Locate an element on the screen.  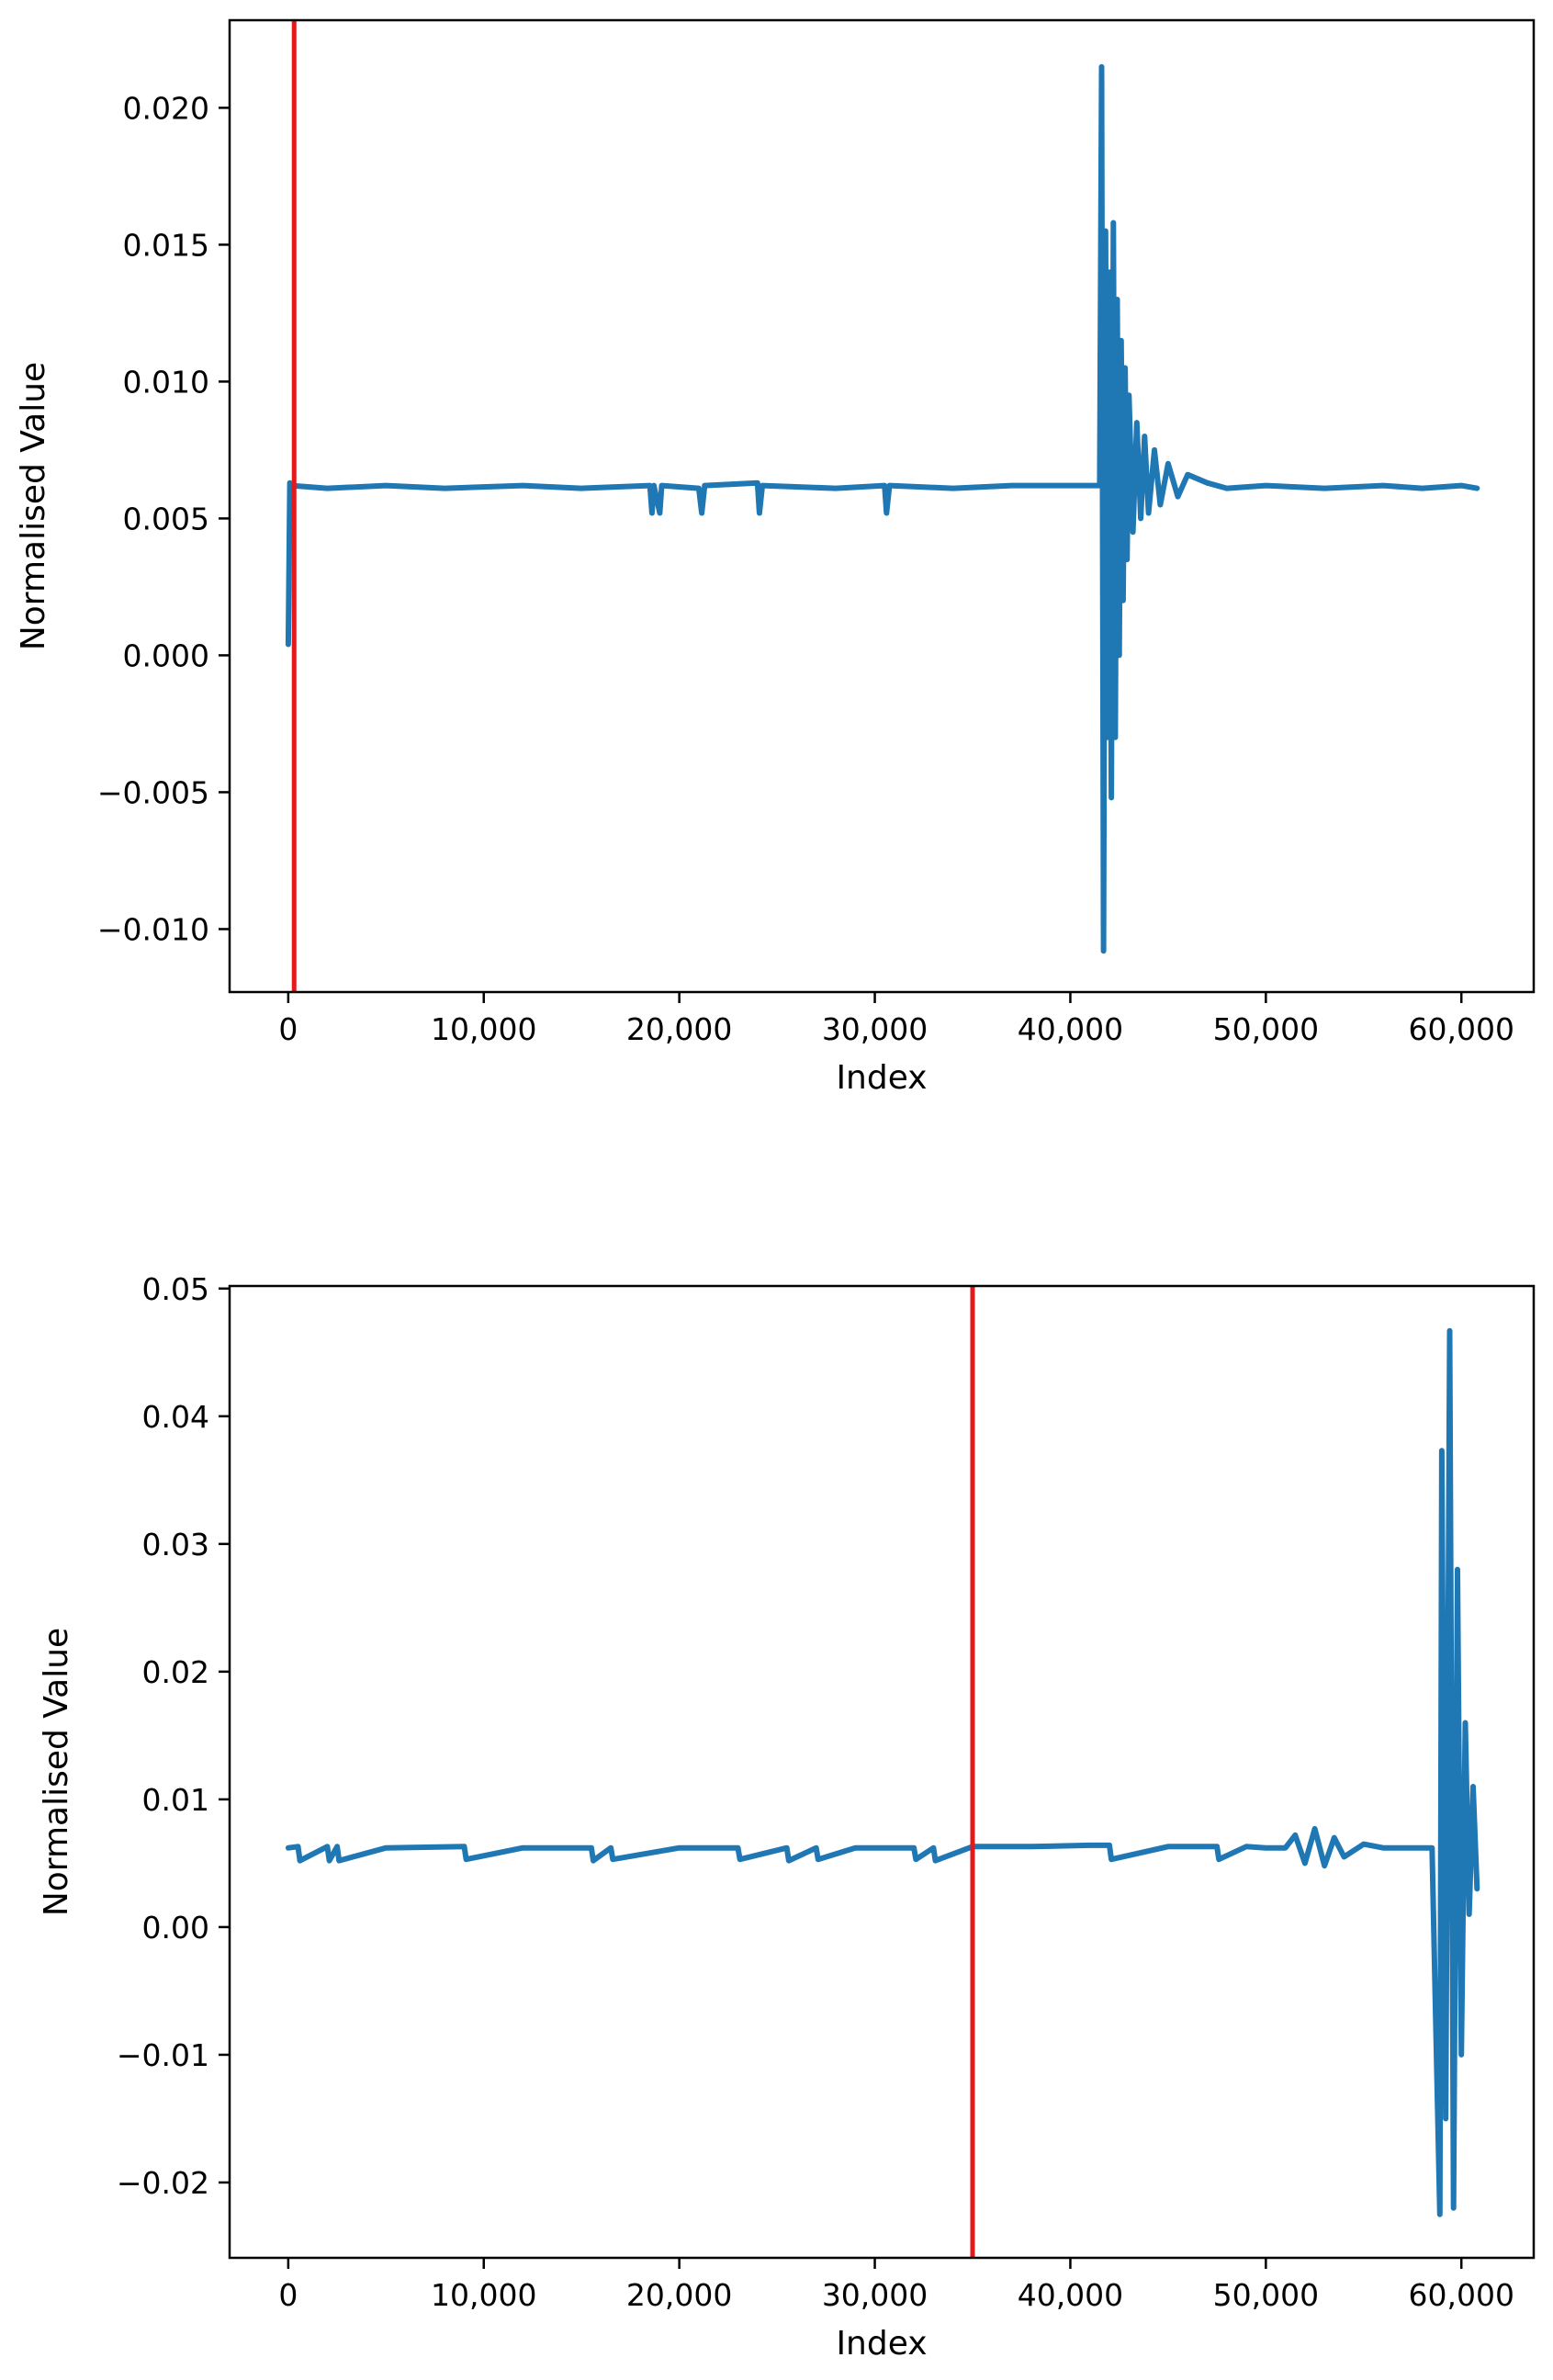
y-tick-label: 0.00 is located at coordinates (176, 1928).